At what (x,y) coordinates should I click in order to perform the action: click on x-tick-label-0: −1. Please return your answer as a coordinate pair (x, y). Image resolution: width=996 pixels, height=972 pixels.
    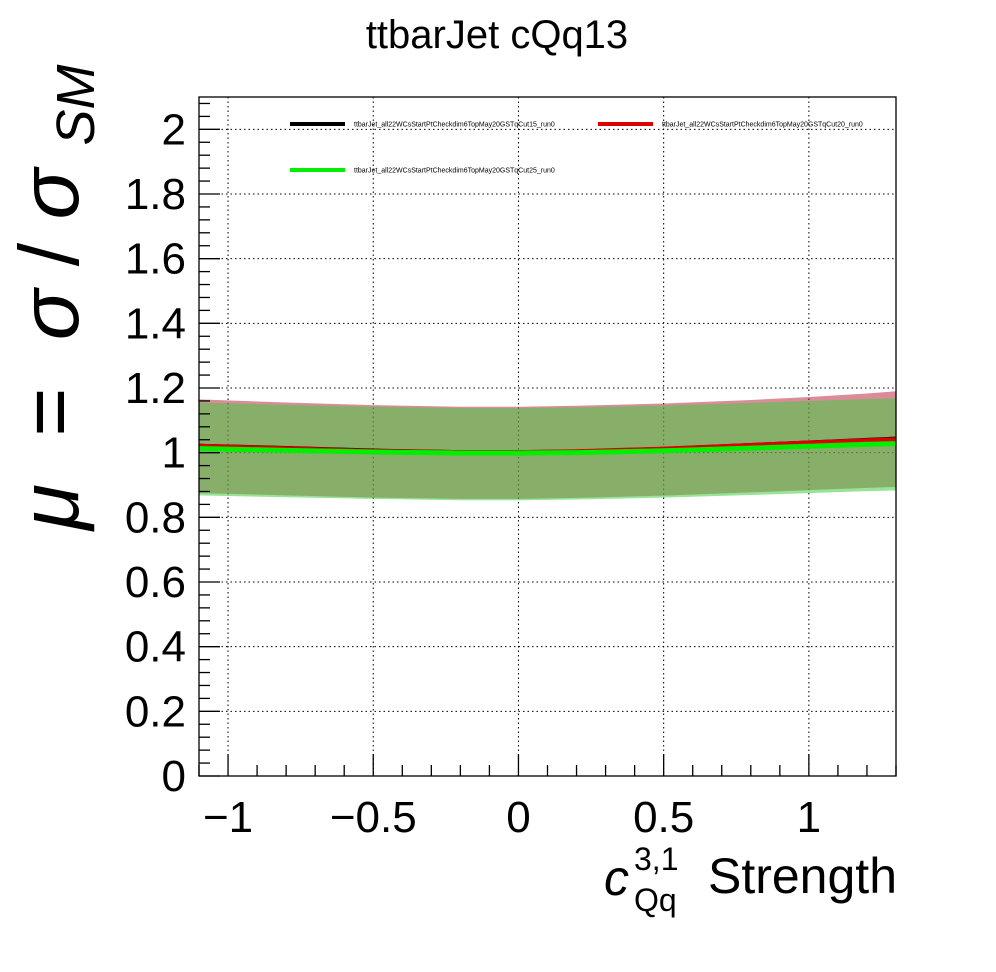
    Looking at the image, I should click on (228, 817).